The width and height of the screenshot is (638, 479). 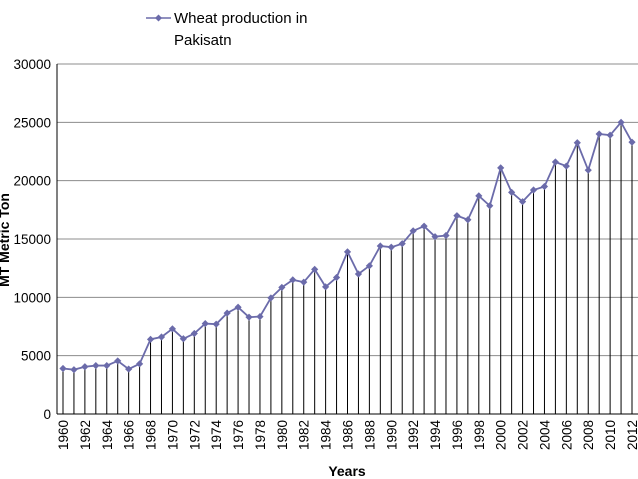 I want to click on data-point-2000, so click(x=501, y=168).